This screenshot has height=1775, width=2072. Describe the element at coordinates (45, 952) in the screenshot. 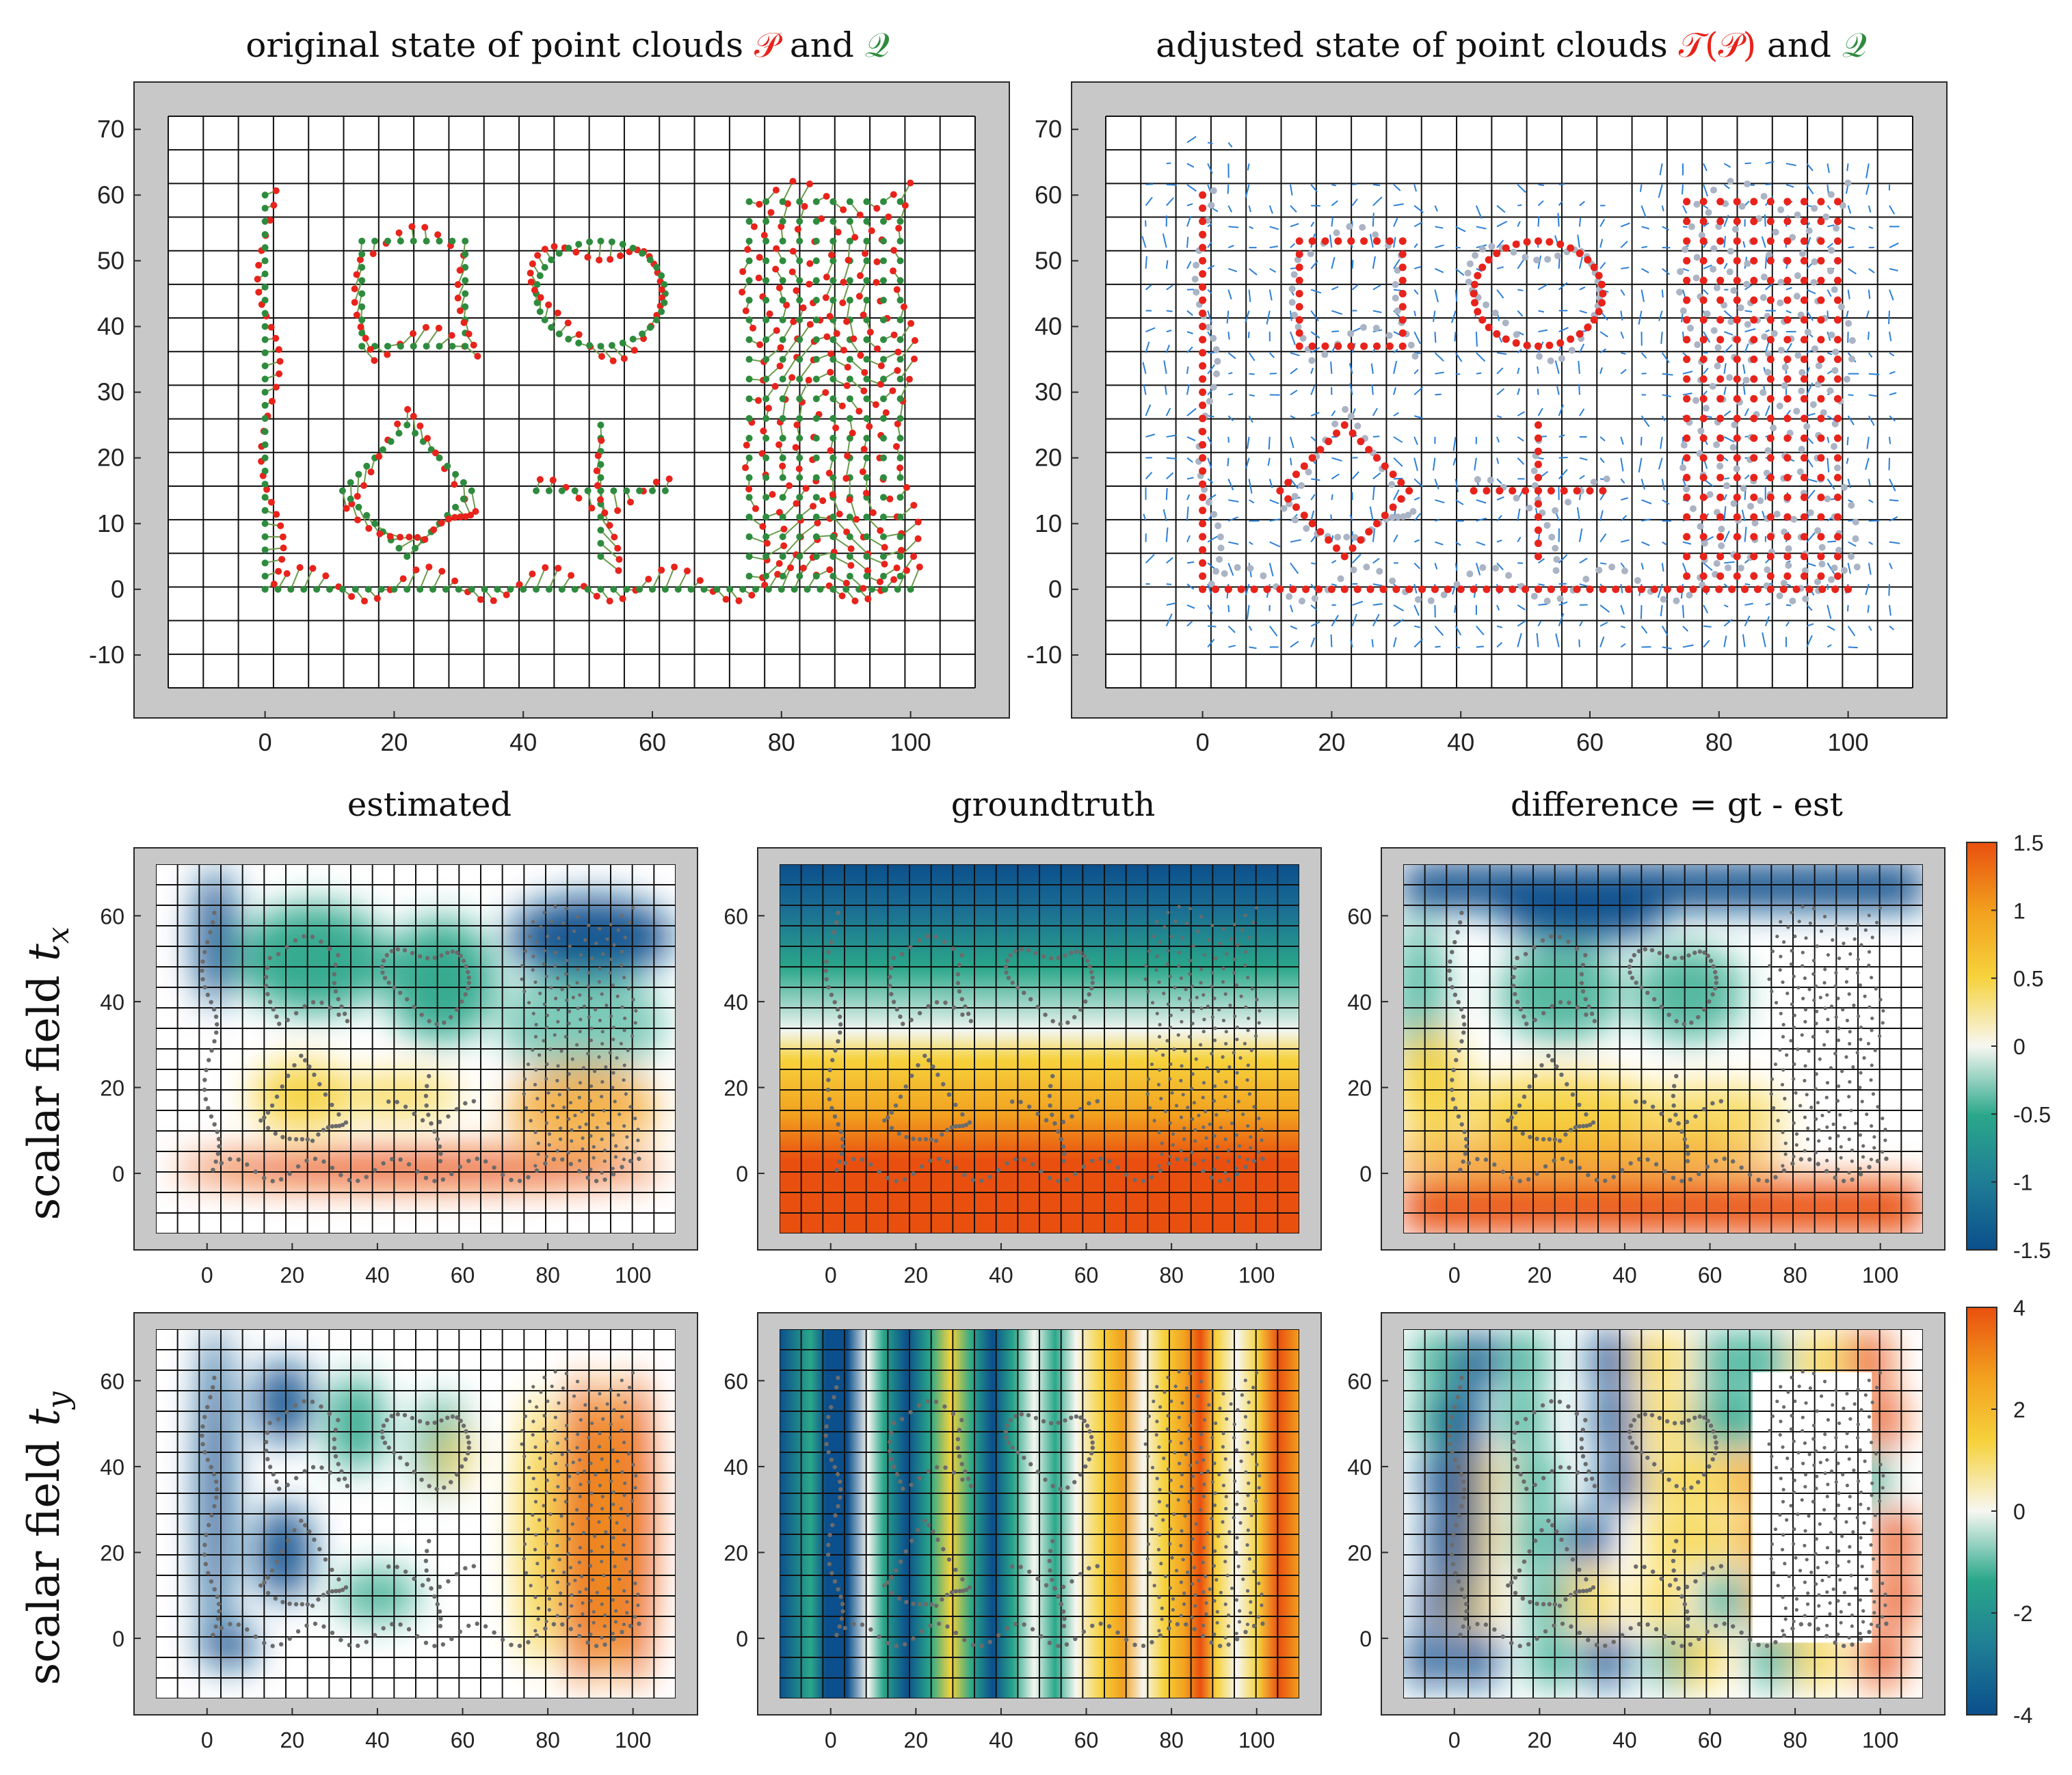

I see `row-label-var: t` at that location.